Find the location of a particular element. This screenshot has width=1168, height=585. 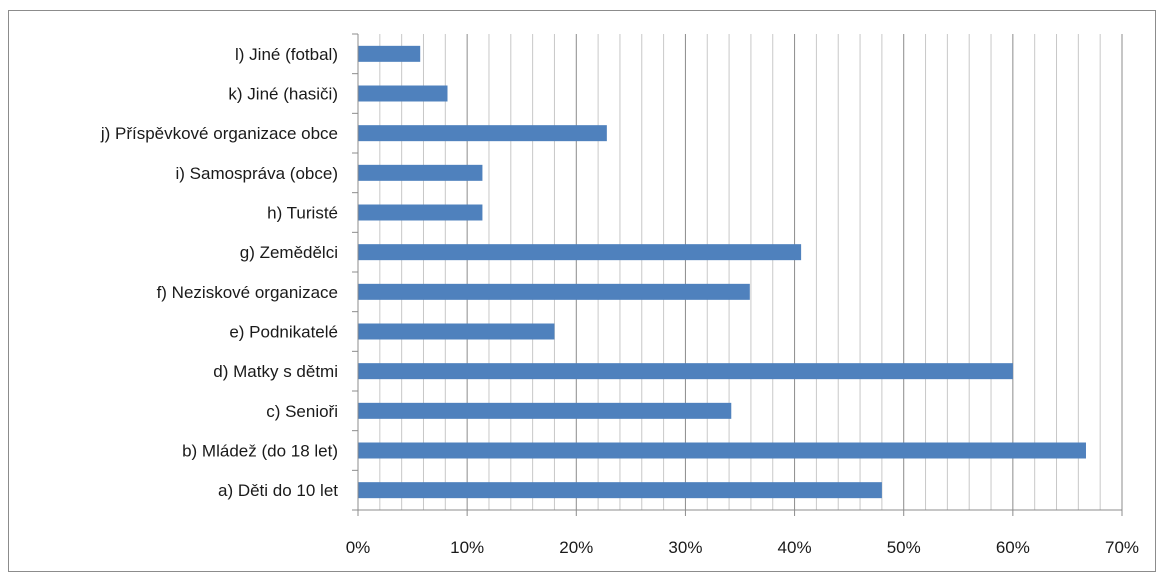

x-tick-label: 50% is located at coordinates (904, 547).